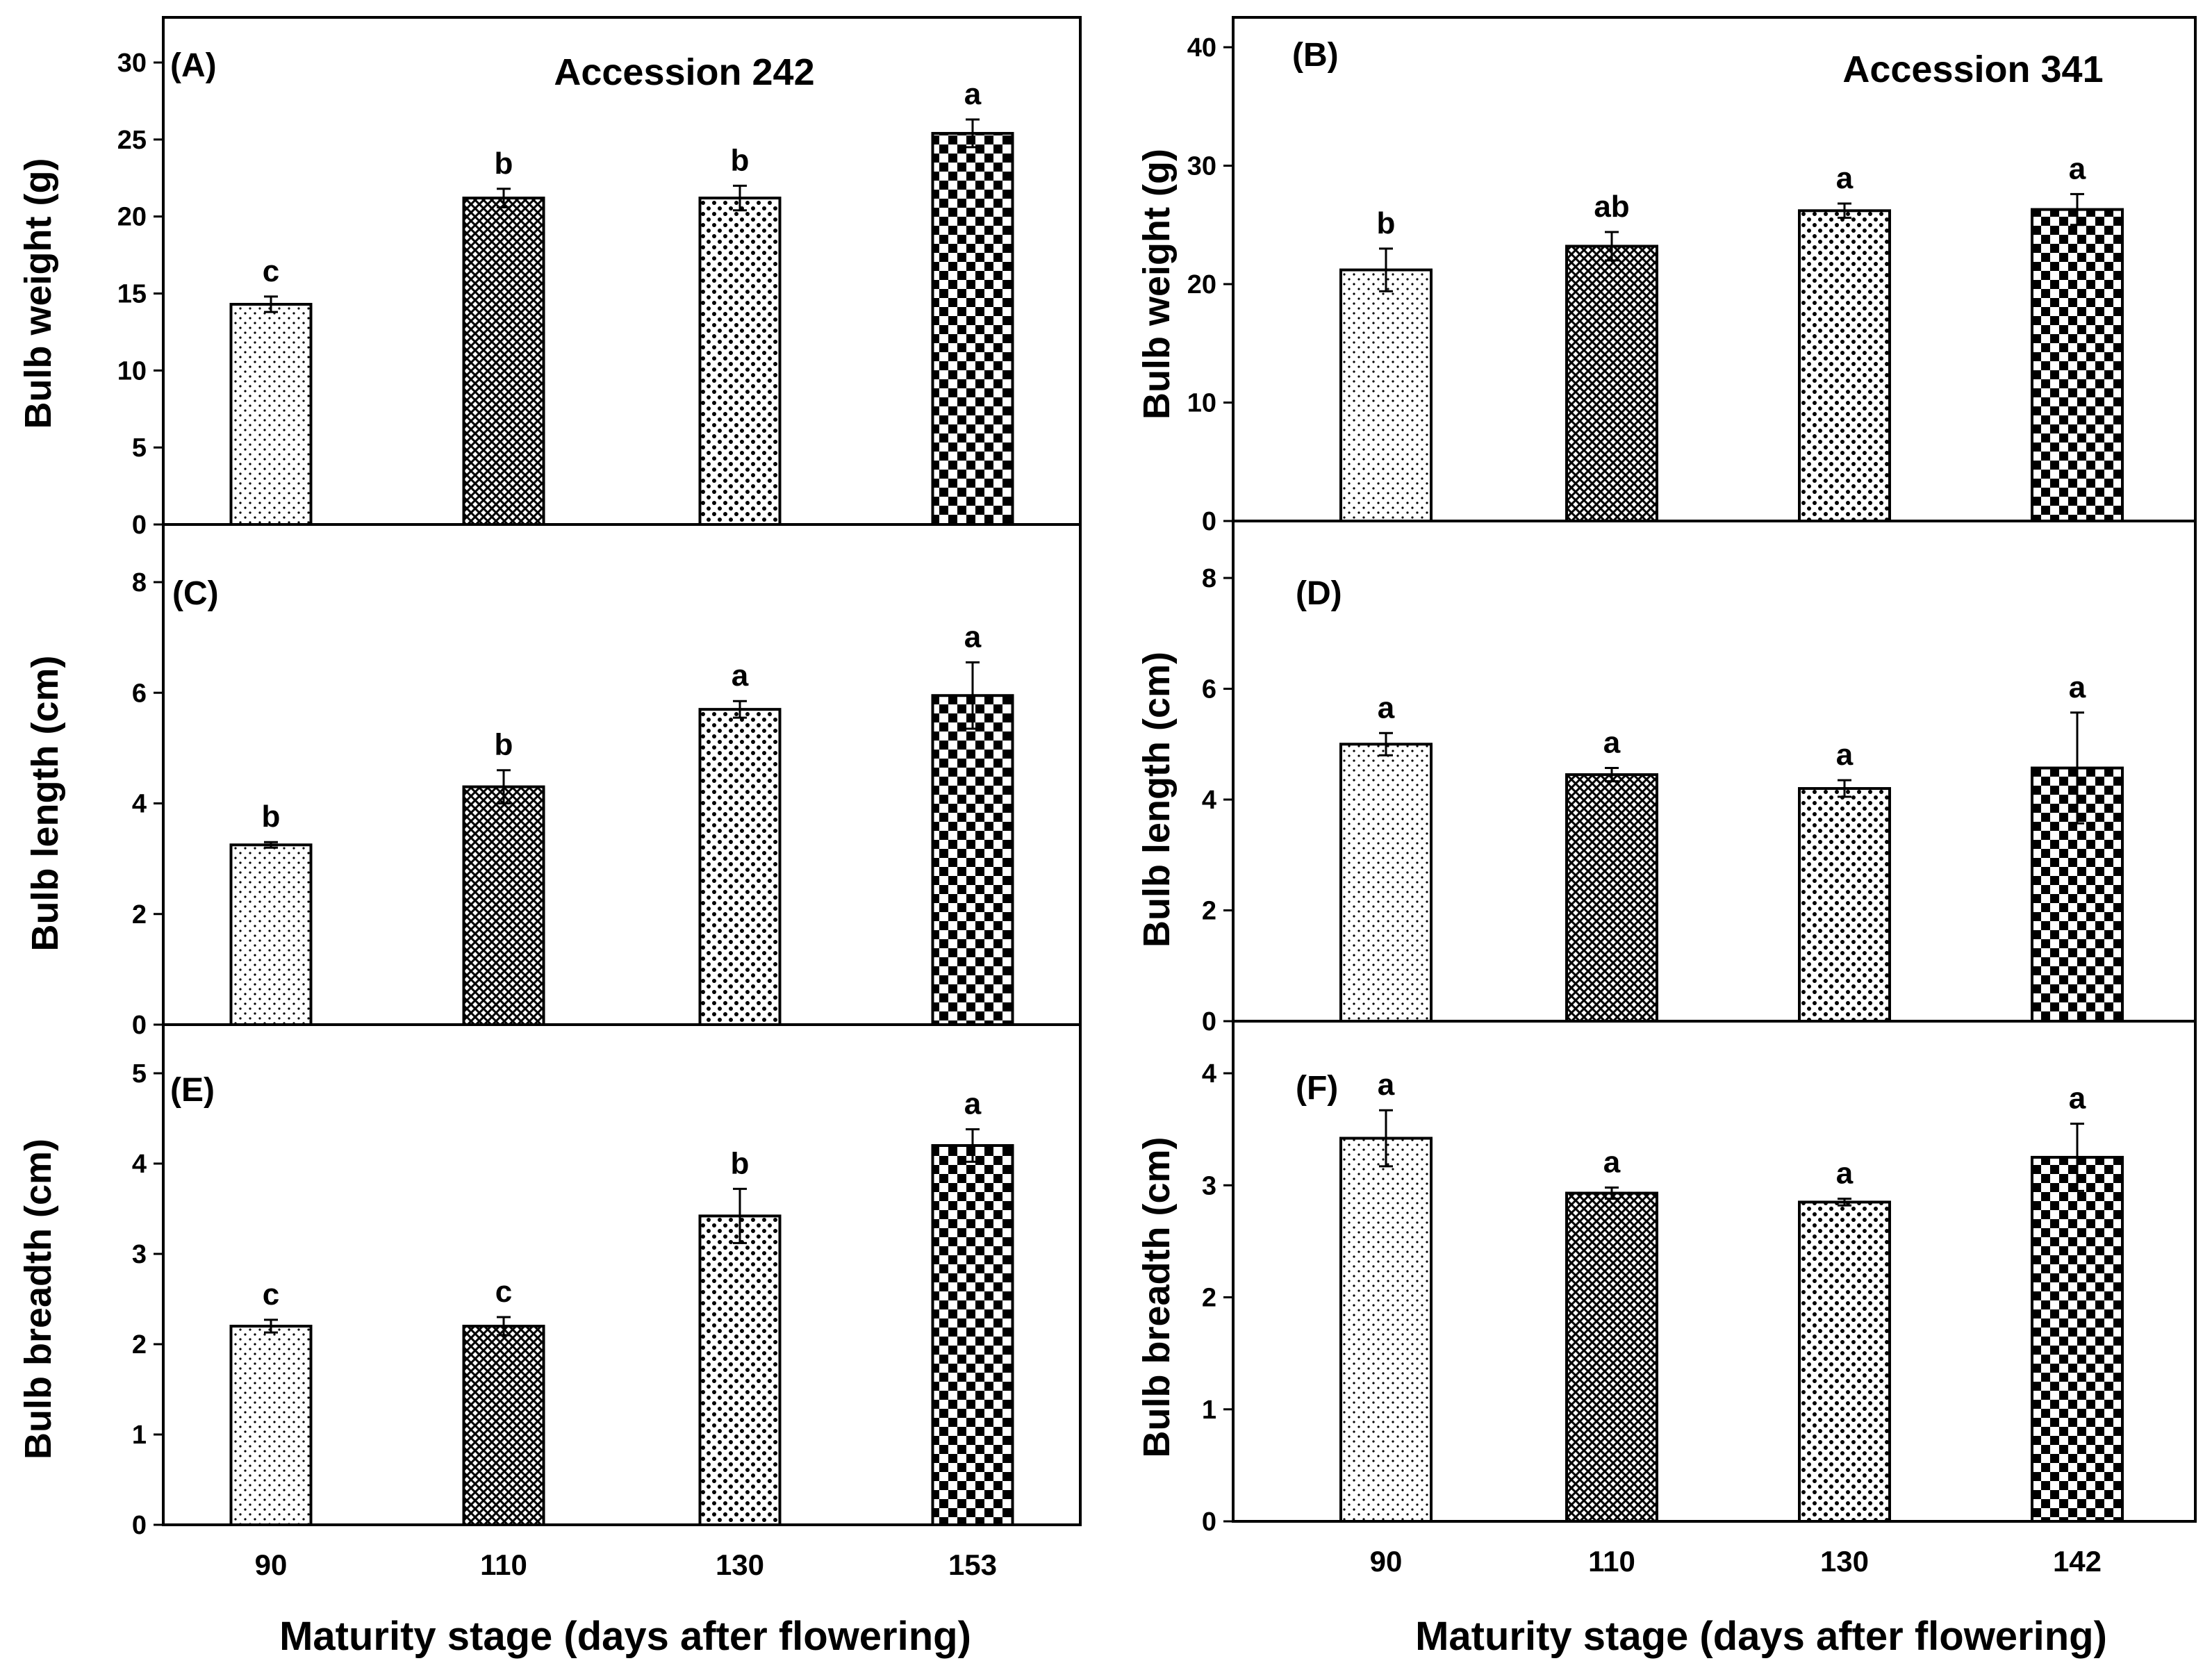  What do you see at coordinates (139, 1525) in the screenshot?
I see `panel-e-ytick-label-0: 0` at bounding box center [139, 1525].